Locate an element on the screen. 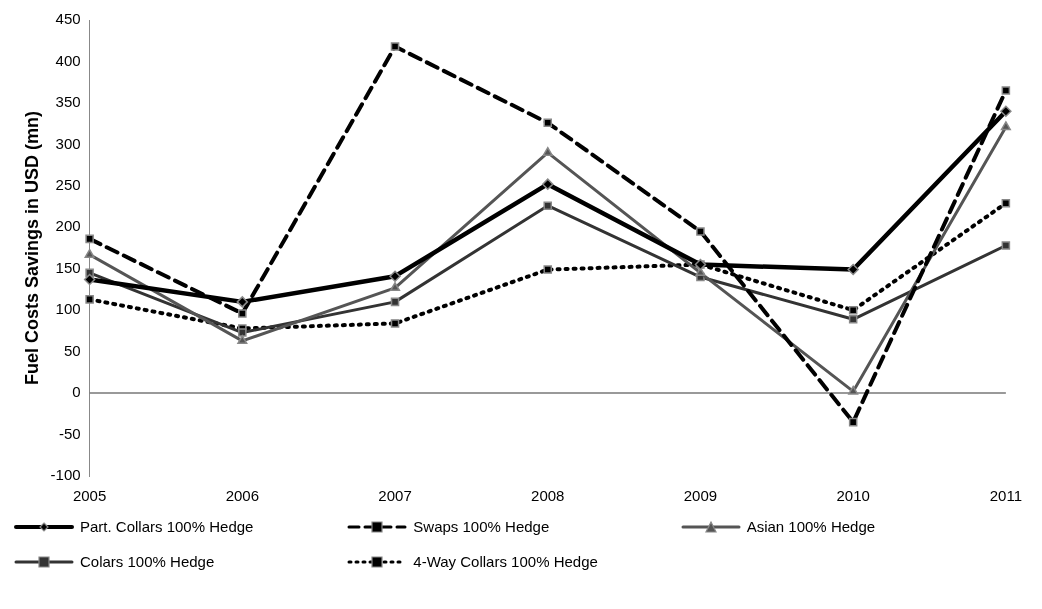 The image size is (1042, 609). y-tick-label: 350 is located at coordinates (68, 102).